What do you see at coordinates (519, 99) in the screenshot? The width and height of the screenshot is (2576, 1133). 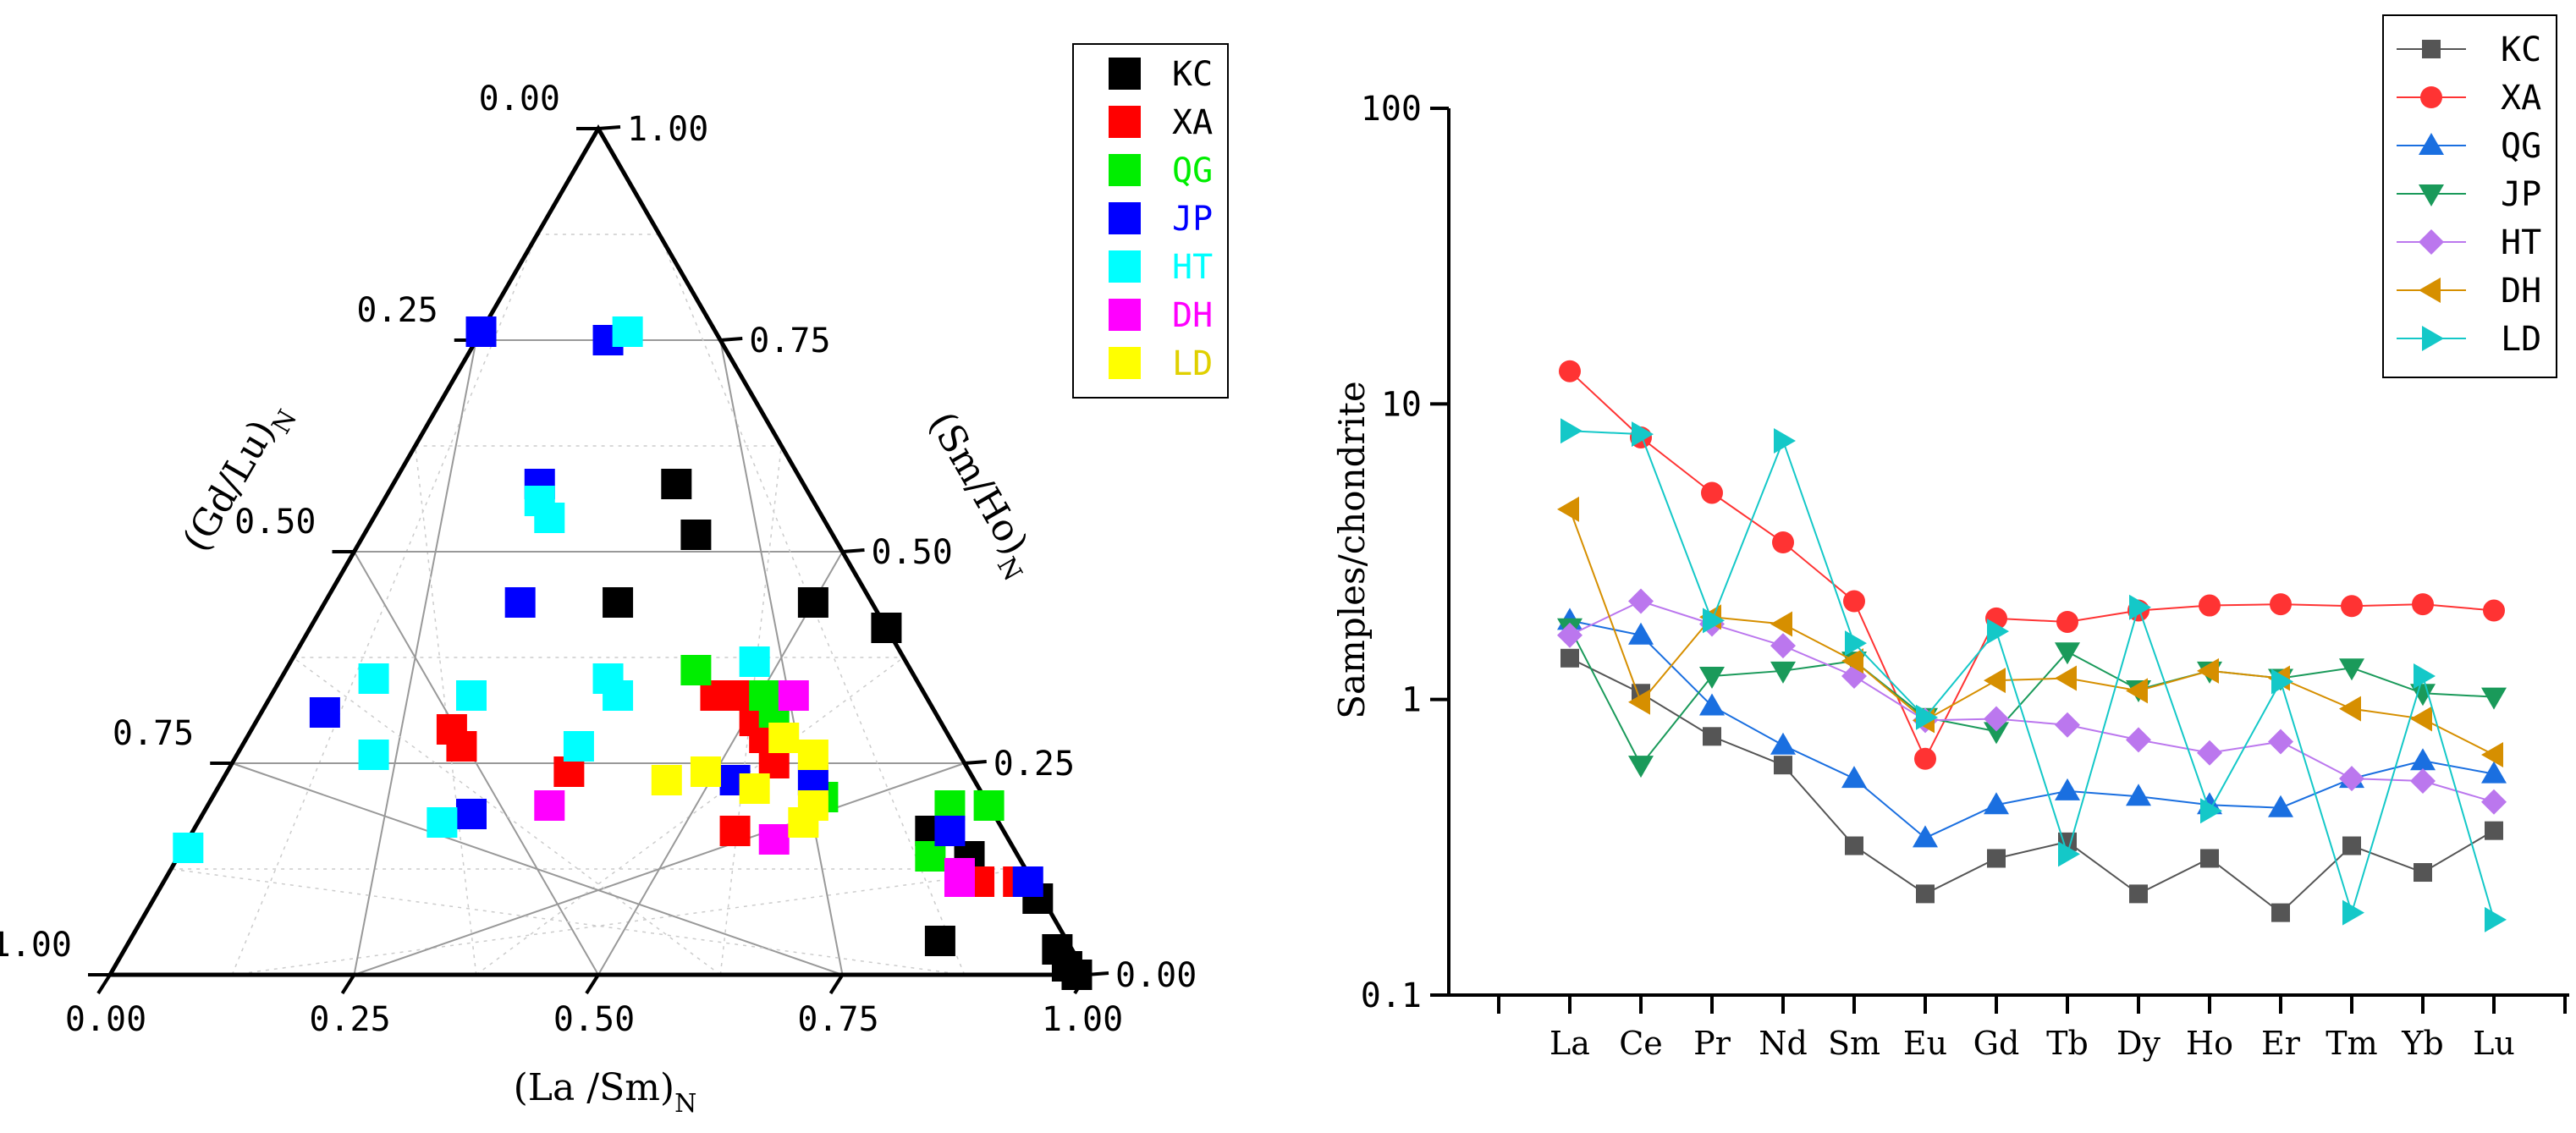 I see `ternary-left-tick-label: 0.00` at bounding box center [519, 99].